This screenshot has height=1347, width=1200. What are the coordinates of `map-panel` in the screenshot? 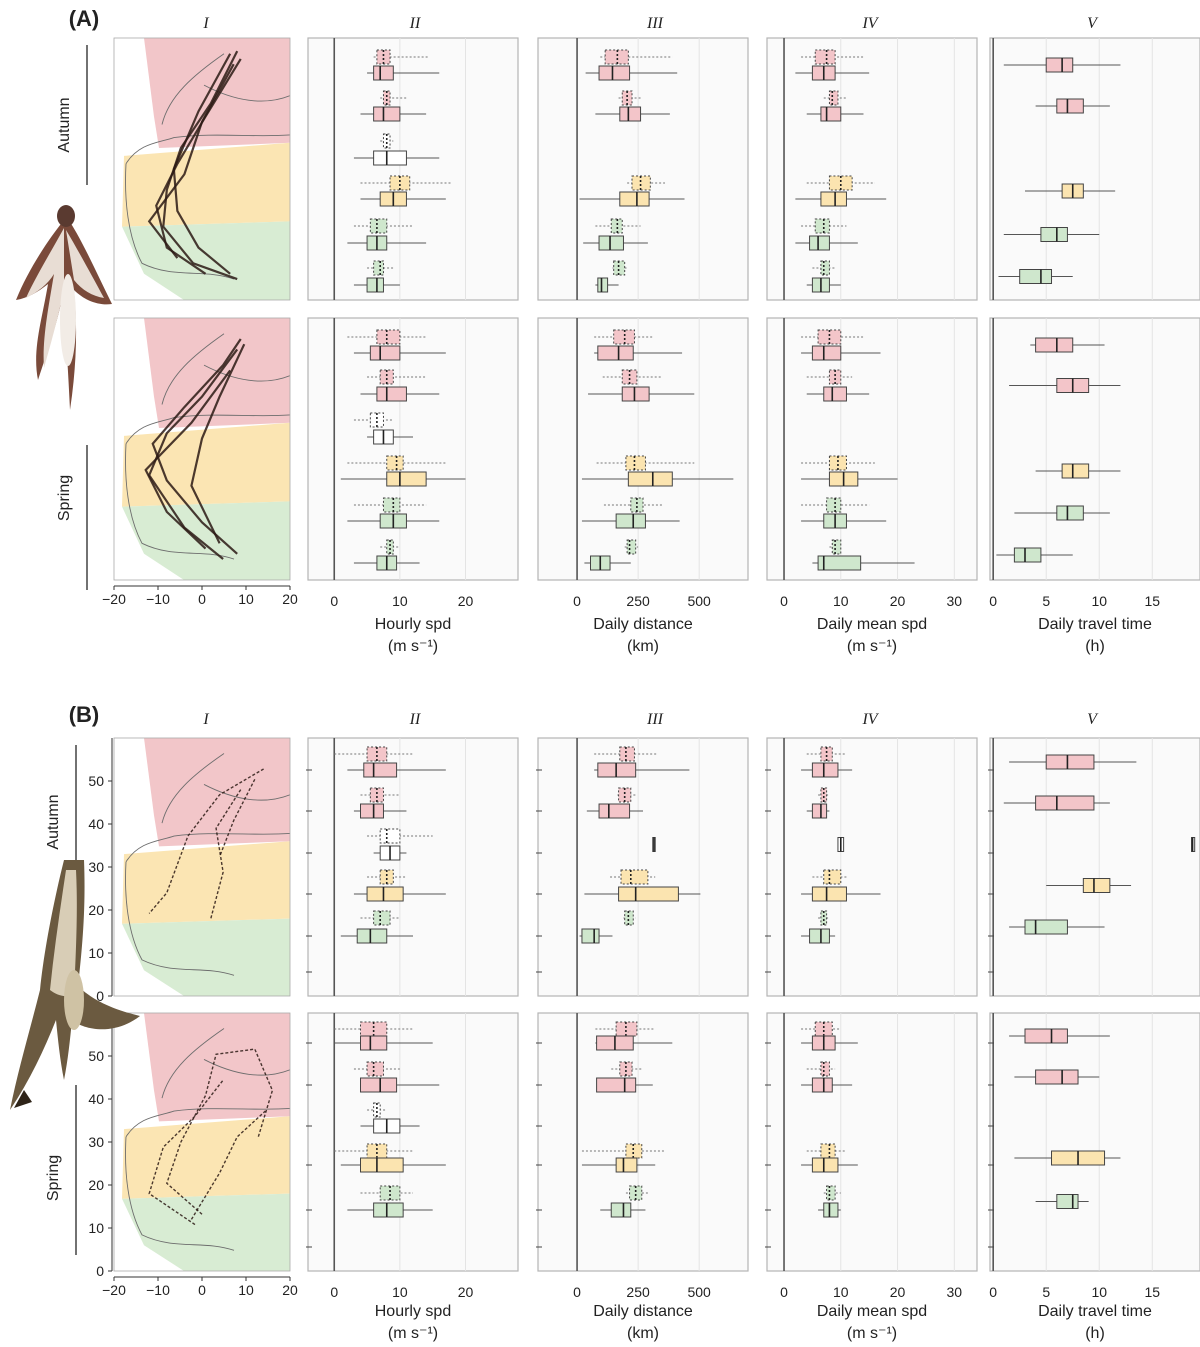 It's located at (202, 169).